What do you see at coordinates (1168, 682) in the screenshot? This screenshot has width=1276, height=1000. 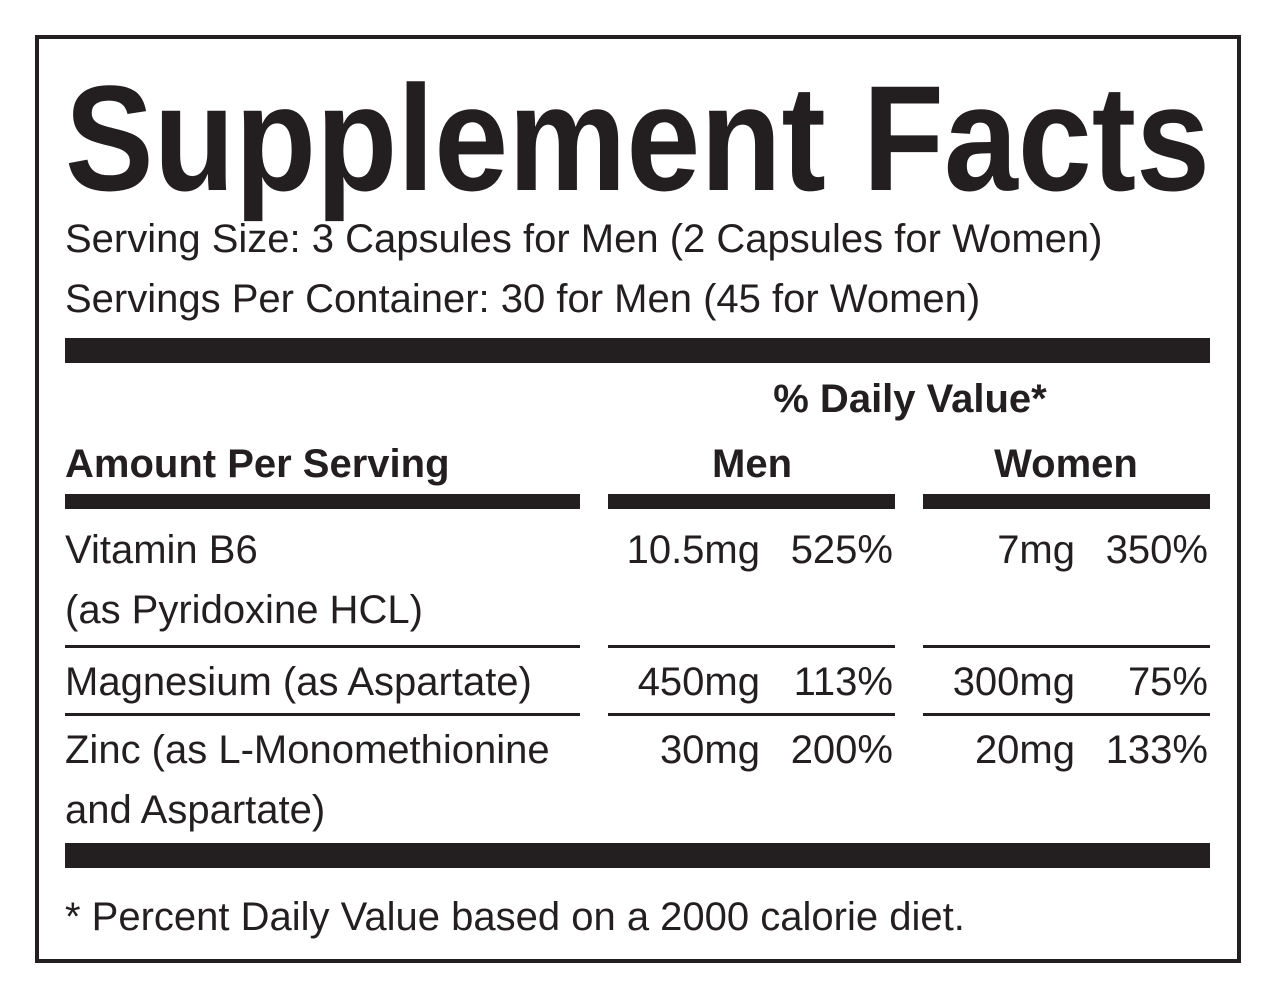 I see `women-percent: 75%` at bounding box center [1168, 682].